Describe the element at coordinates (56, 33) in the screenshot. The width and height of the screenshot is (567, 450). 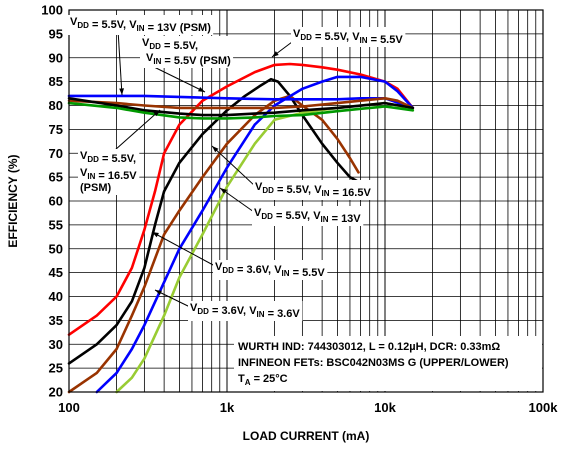
I see `y-tick-label: 95` at that location.